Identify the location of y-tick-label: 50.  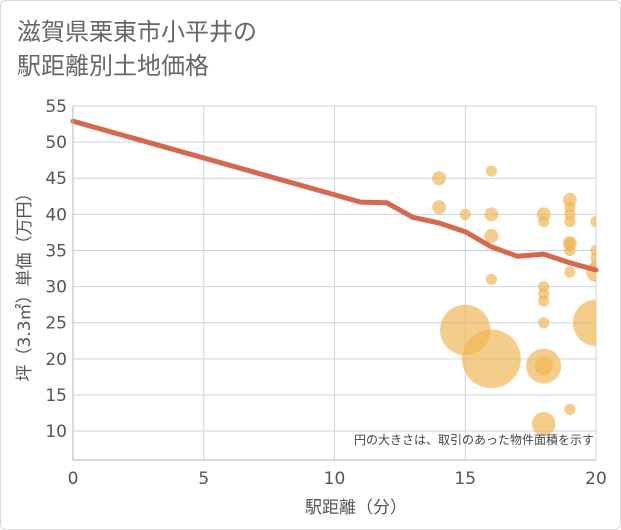
(56, 143).